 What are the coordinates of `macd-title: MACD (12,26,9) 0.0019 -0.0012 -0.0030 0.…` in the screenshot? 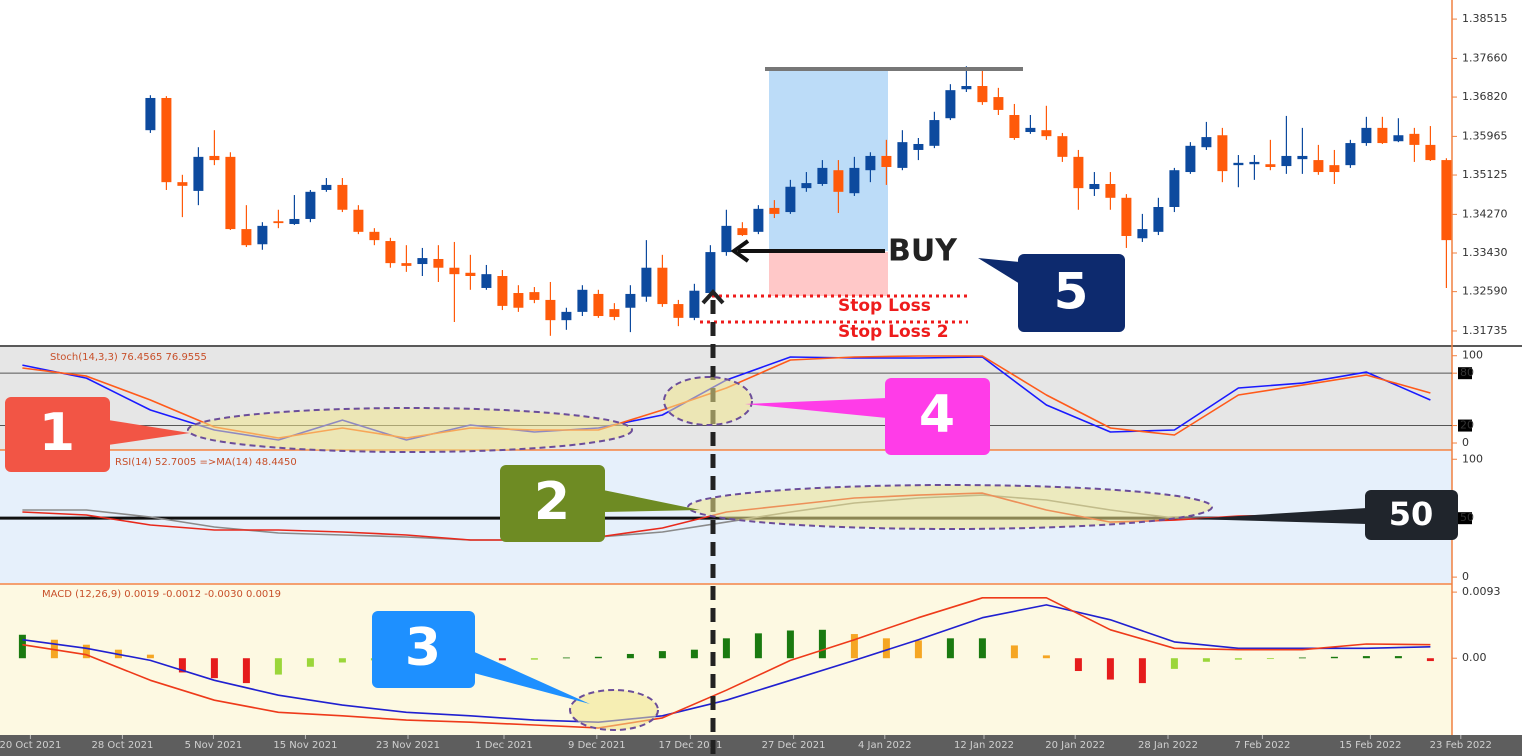 It's located at (161, 594).